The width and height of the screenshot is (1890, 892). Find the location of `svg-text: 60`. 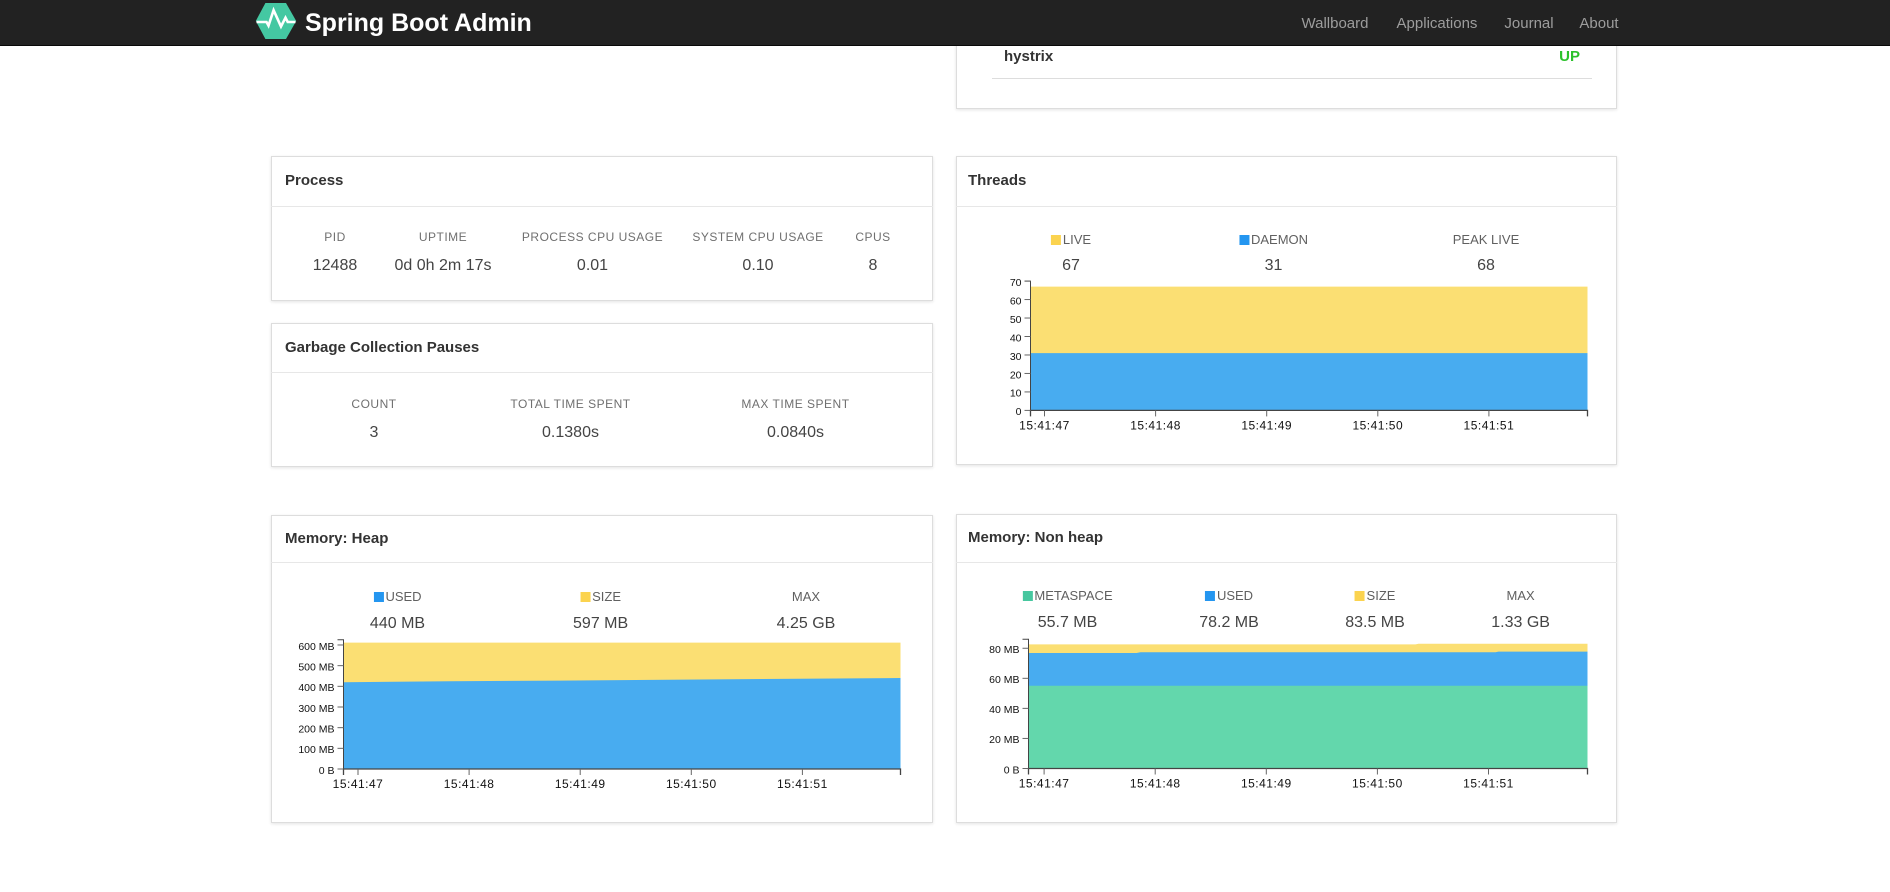

svg-text: 60 is located at coordinates (1015, 301).